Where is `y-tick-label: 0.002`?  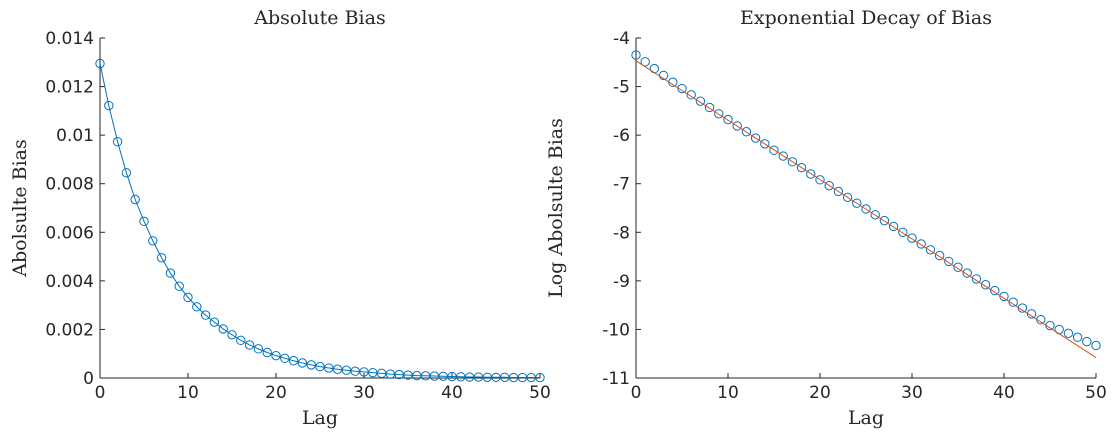
y-tick-label: 0.002 is located at coordinates (69, 330).